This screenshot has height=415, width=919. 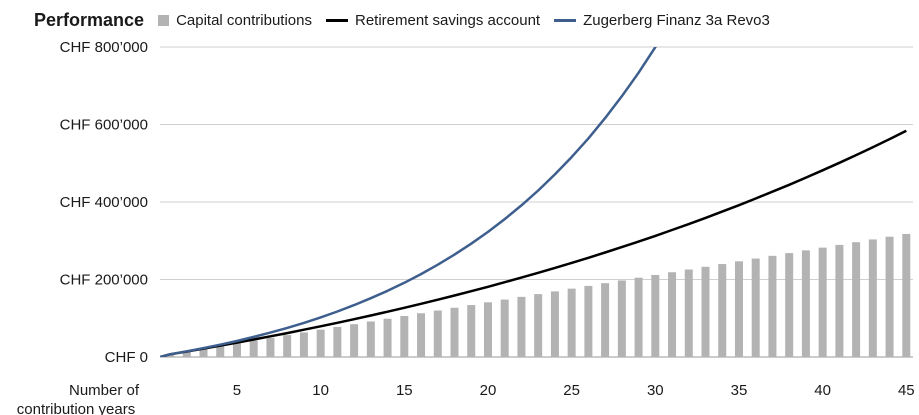 I want to click on x-tick-label: 25, so click(x=571, y=390).